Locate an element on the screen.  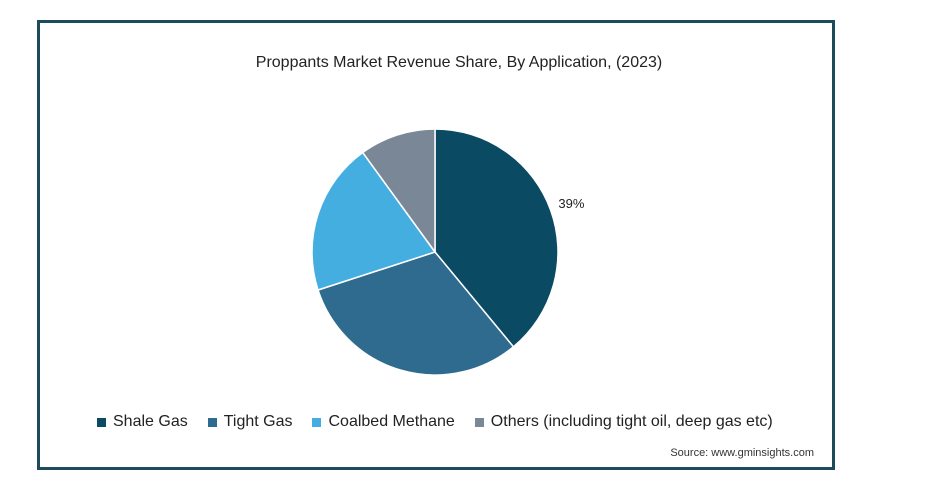
pie-slice-others is located at coordinates (398, 191).